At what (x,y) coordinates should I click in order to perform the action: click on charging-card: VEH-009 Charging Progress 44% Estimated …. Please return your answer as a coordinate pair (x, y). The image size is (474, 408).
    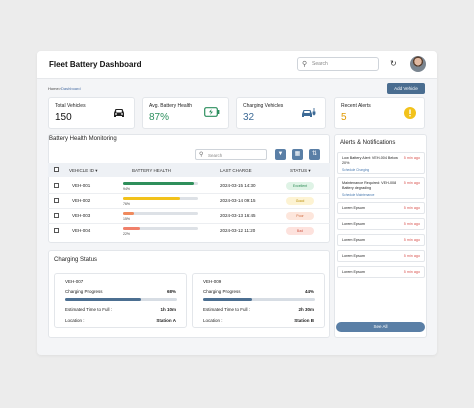
    Looking at the image, I should click on (258, 300).